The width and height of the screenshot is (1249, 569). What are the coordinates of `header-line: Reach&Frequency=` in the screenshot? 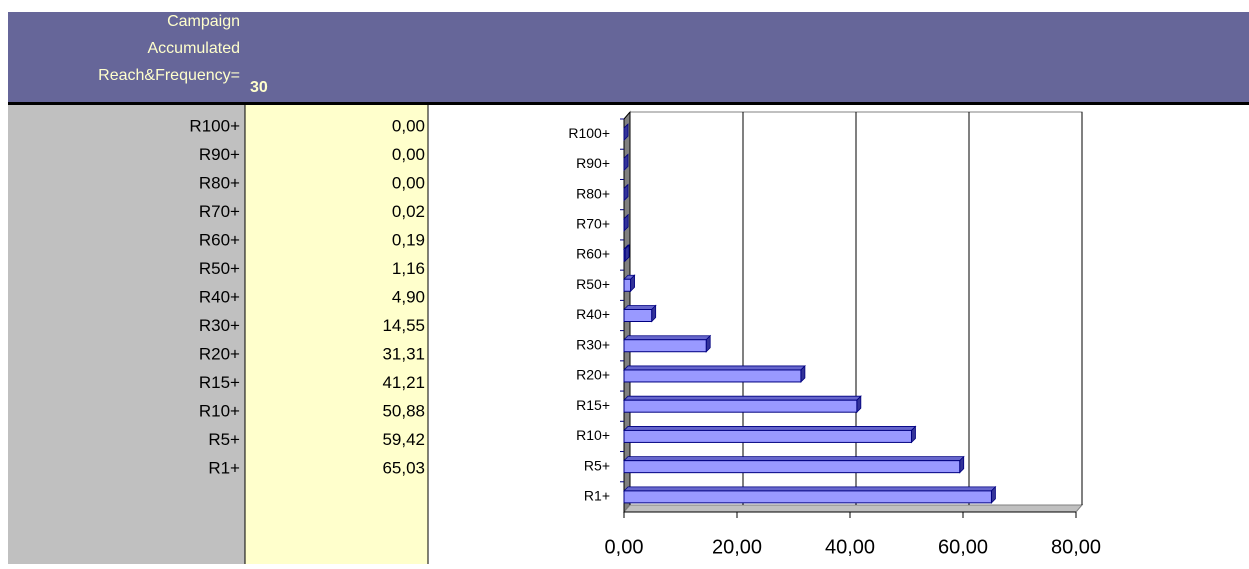 It's located at (169, 75).